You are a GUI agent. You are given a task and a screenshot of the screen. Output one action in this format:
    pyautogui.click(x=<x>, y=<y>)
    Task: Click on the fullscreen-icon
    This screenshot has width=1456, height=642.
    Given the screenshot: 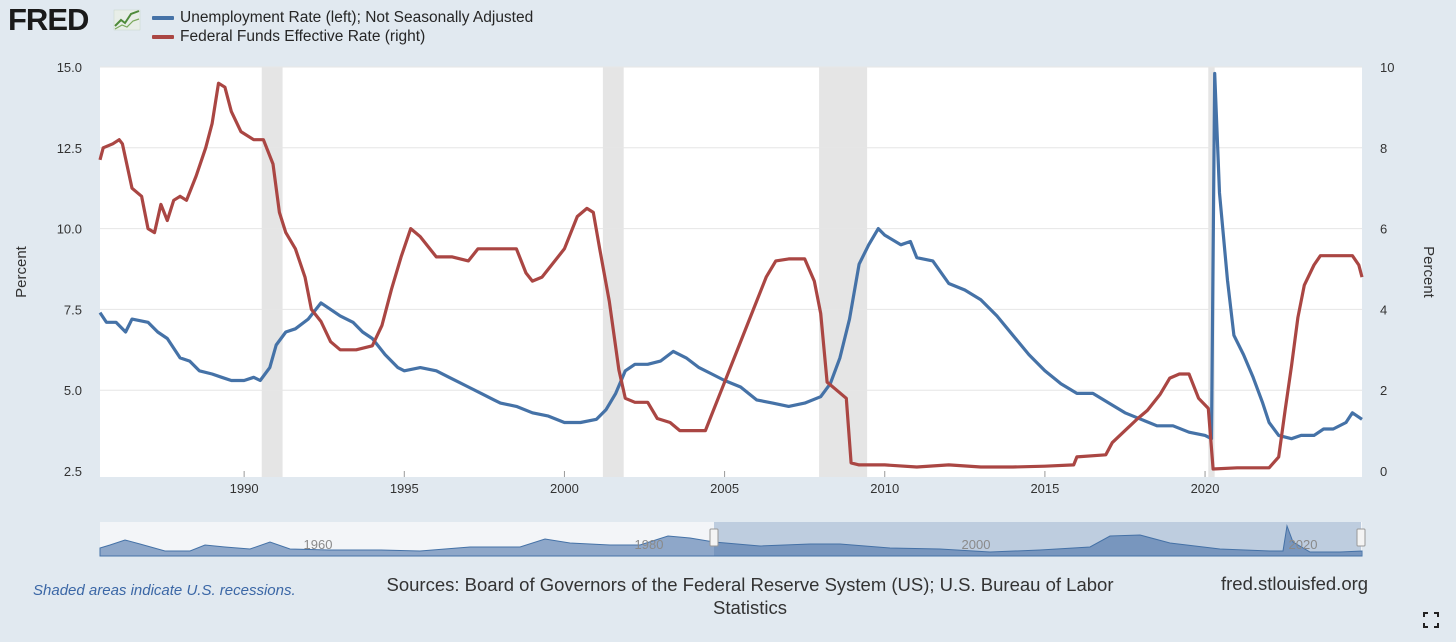 What is the action you would take?
    pyautogui.click(x=1431, y=620)
    